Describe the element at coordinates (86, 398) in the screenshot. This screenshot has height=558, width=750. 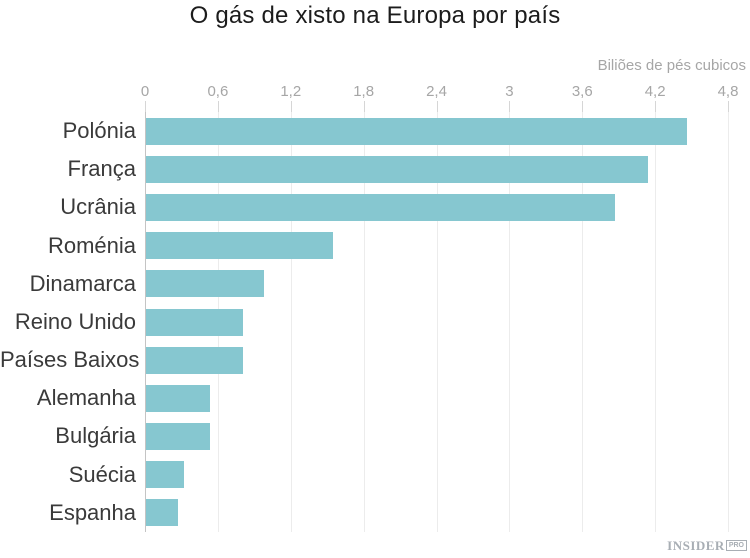
I see `category-label: Alemanha` at that location.